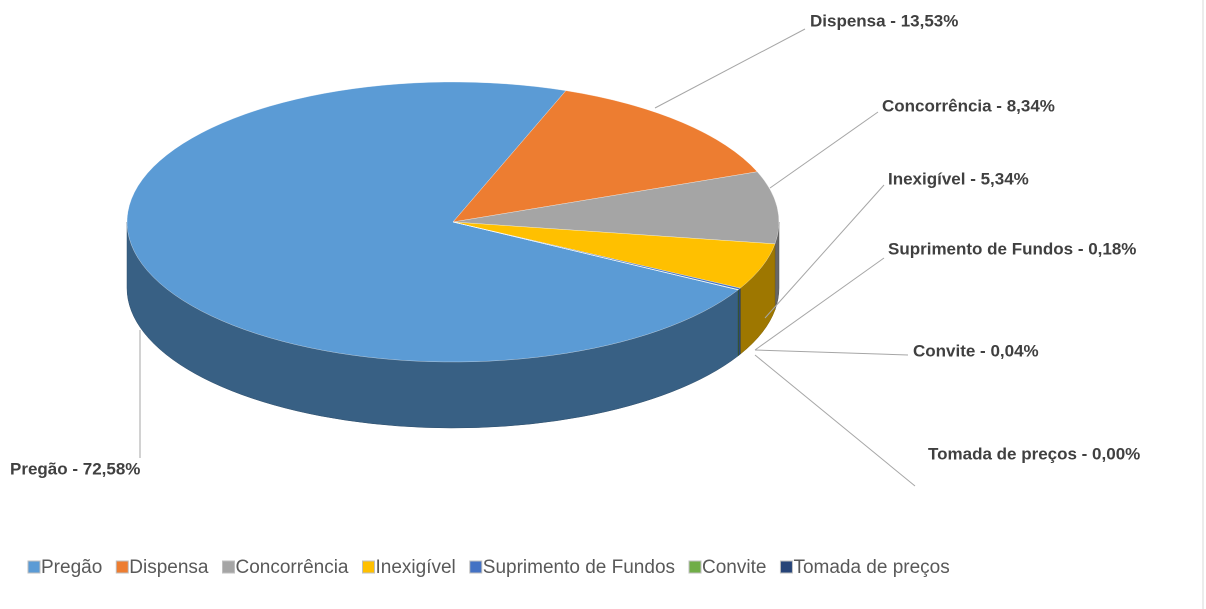 This screenshot has width=1206, height=609. What do you see at coordinates (416, 567) in the screenshot?
I see `legend-label: Inexigível` at bounding box center [416, 567].